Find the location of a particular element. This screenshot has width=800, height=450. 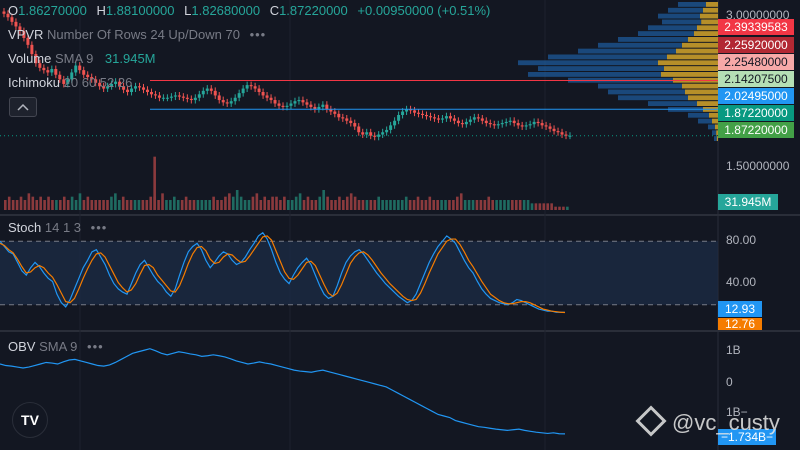

price-tick: 1.50000000 is located at coordinates (758, 166).